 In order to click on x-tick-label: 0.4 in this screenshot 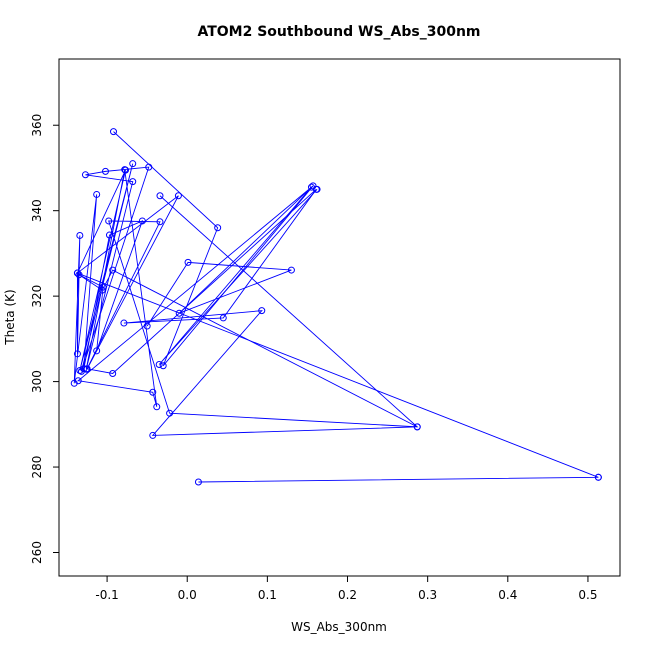, I will do `click(507, 595)`.